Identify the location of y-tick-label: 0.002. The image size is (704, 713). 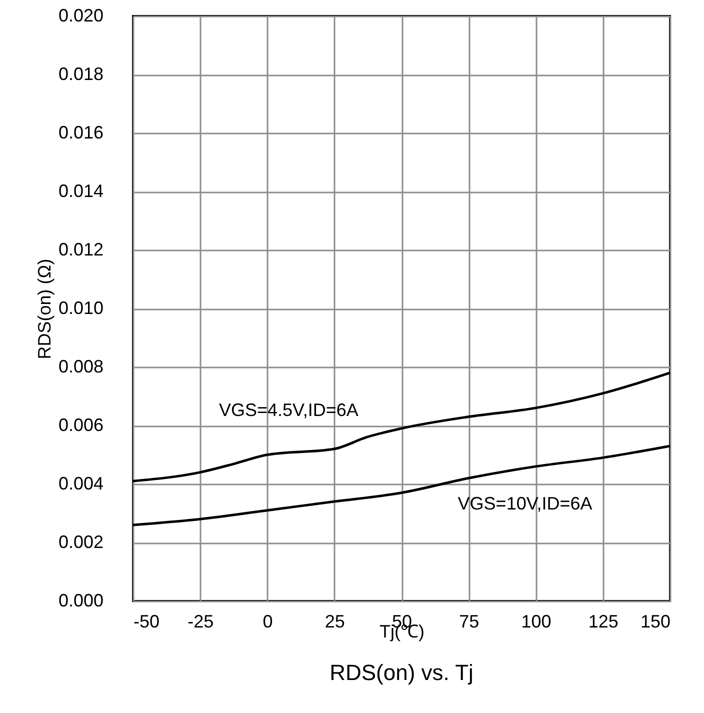
(81, 542).